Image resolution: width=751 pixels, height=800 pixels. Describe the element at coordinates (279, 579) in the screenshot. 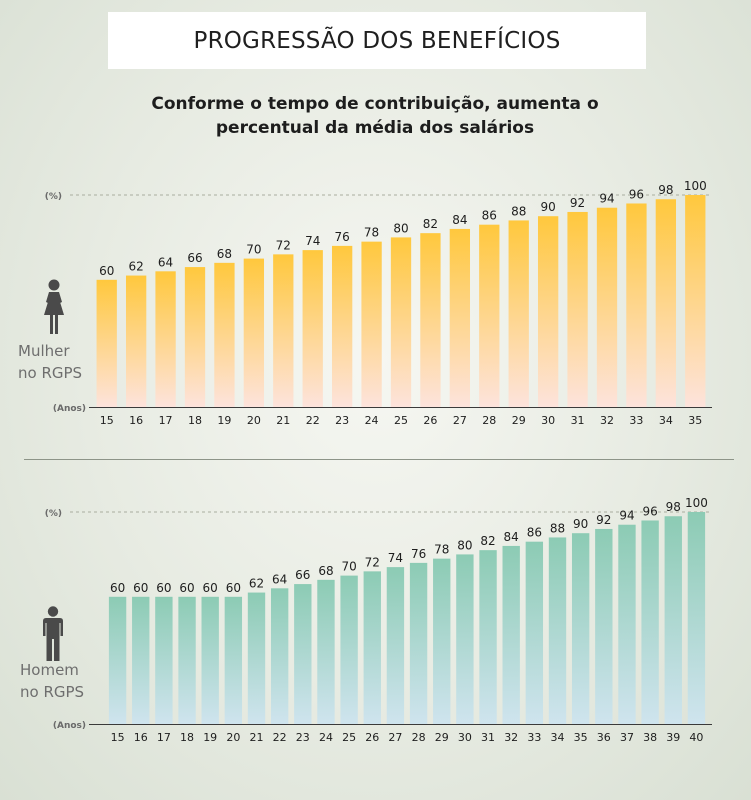

I see `men-value-label: 64` at that location.